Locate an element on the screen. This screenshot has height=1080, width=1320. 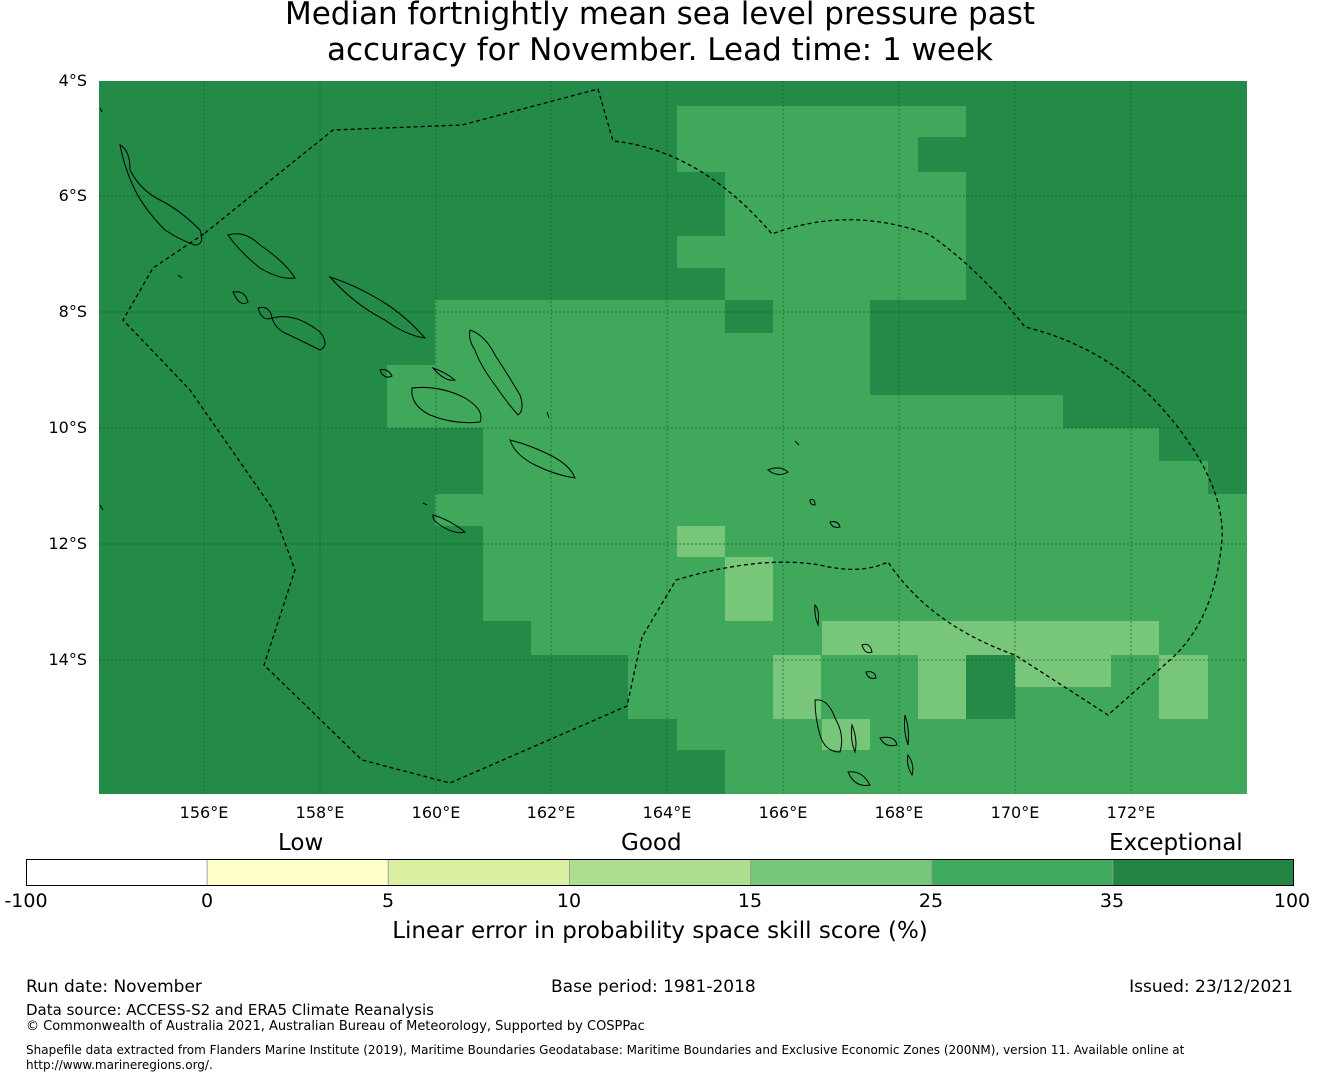
guadalcanal-island is located at coordinates (446, 405).